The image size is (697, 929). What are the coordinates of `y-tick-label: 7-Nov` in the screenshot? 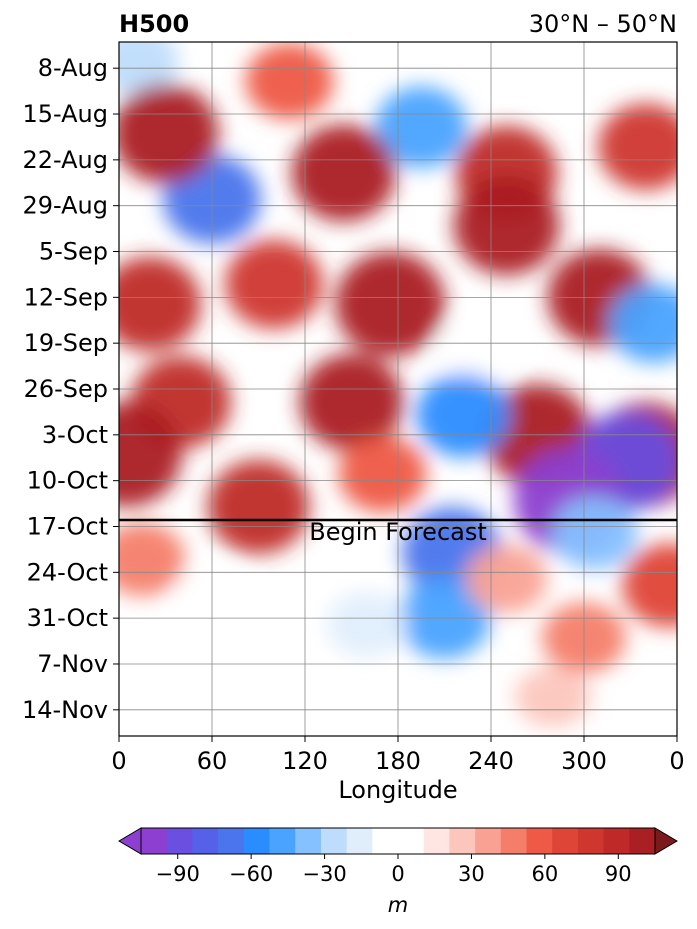 It's located at (72, 664).